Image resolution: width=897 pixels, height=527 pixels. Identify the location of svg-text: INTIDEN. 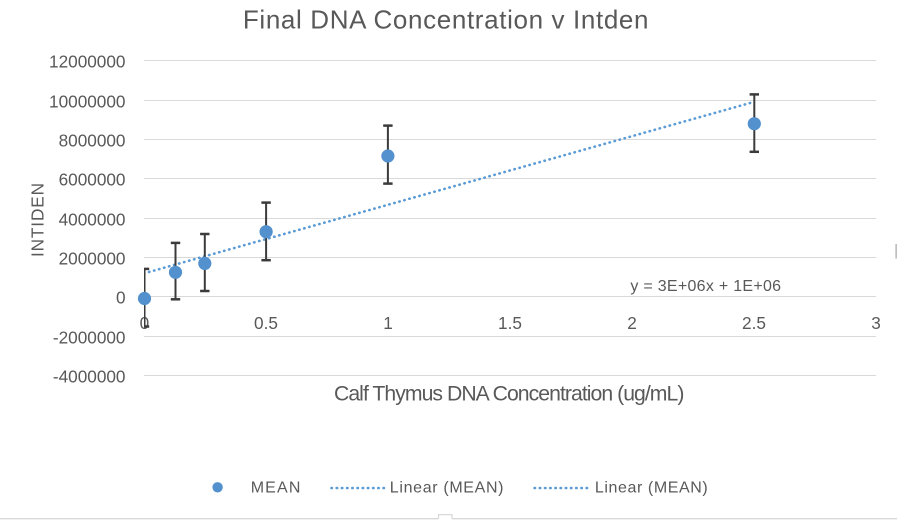
(37, 220).